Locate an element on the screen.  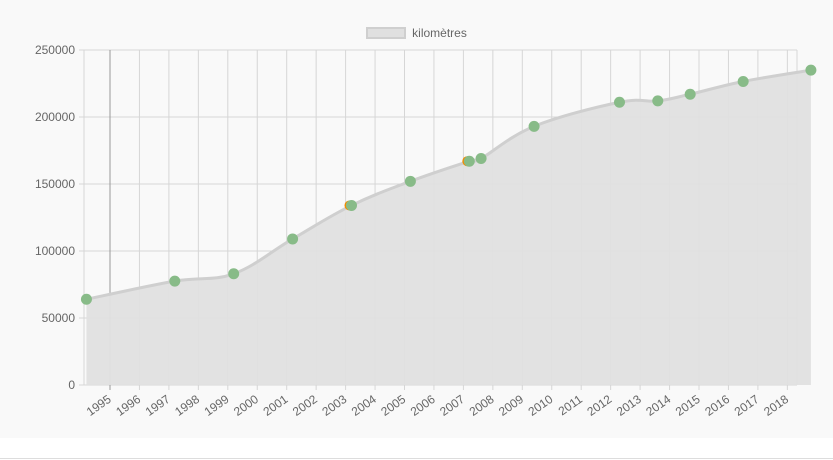
x-tick-label: 2013 is located at coordinates (629, 405).